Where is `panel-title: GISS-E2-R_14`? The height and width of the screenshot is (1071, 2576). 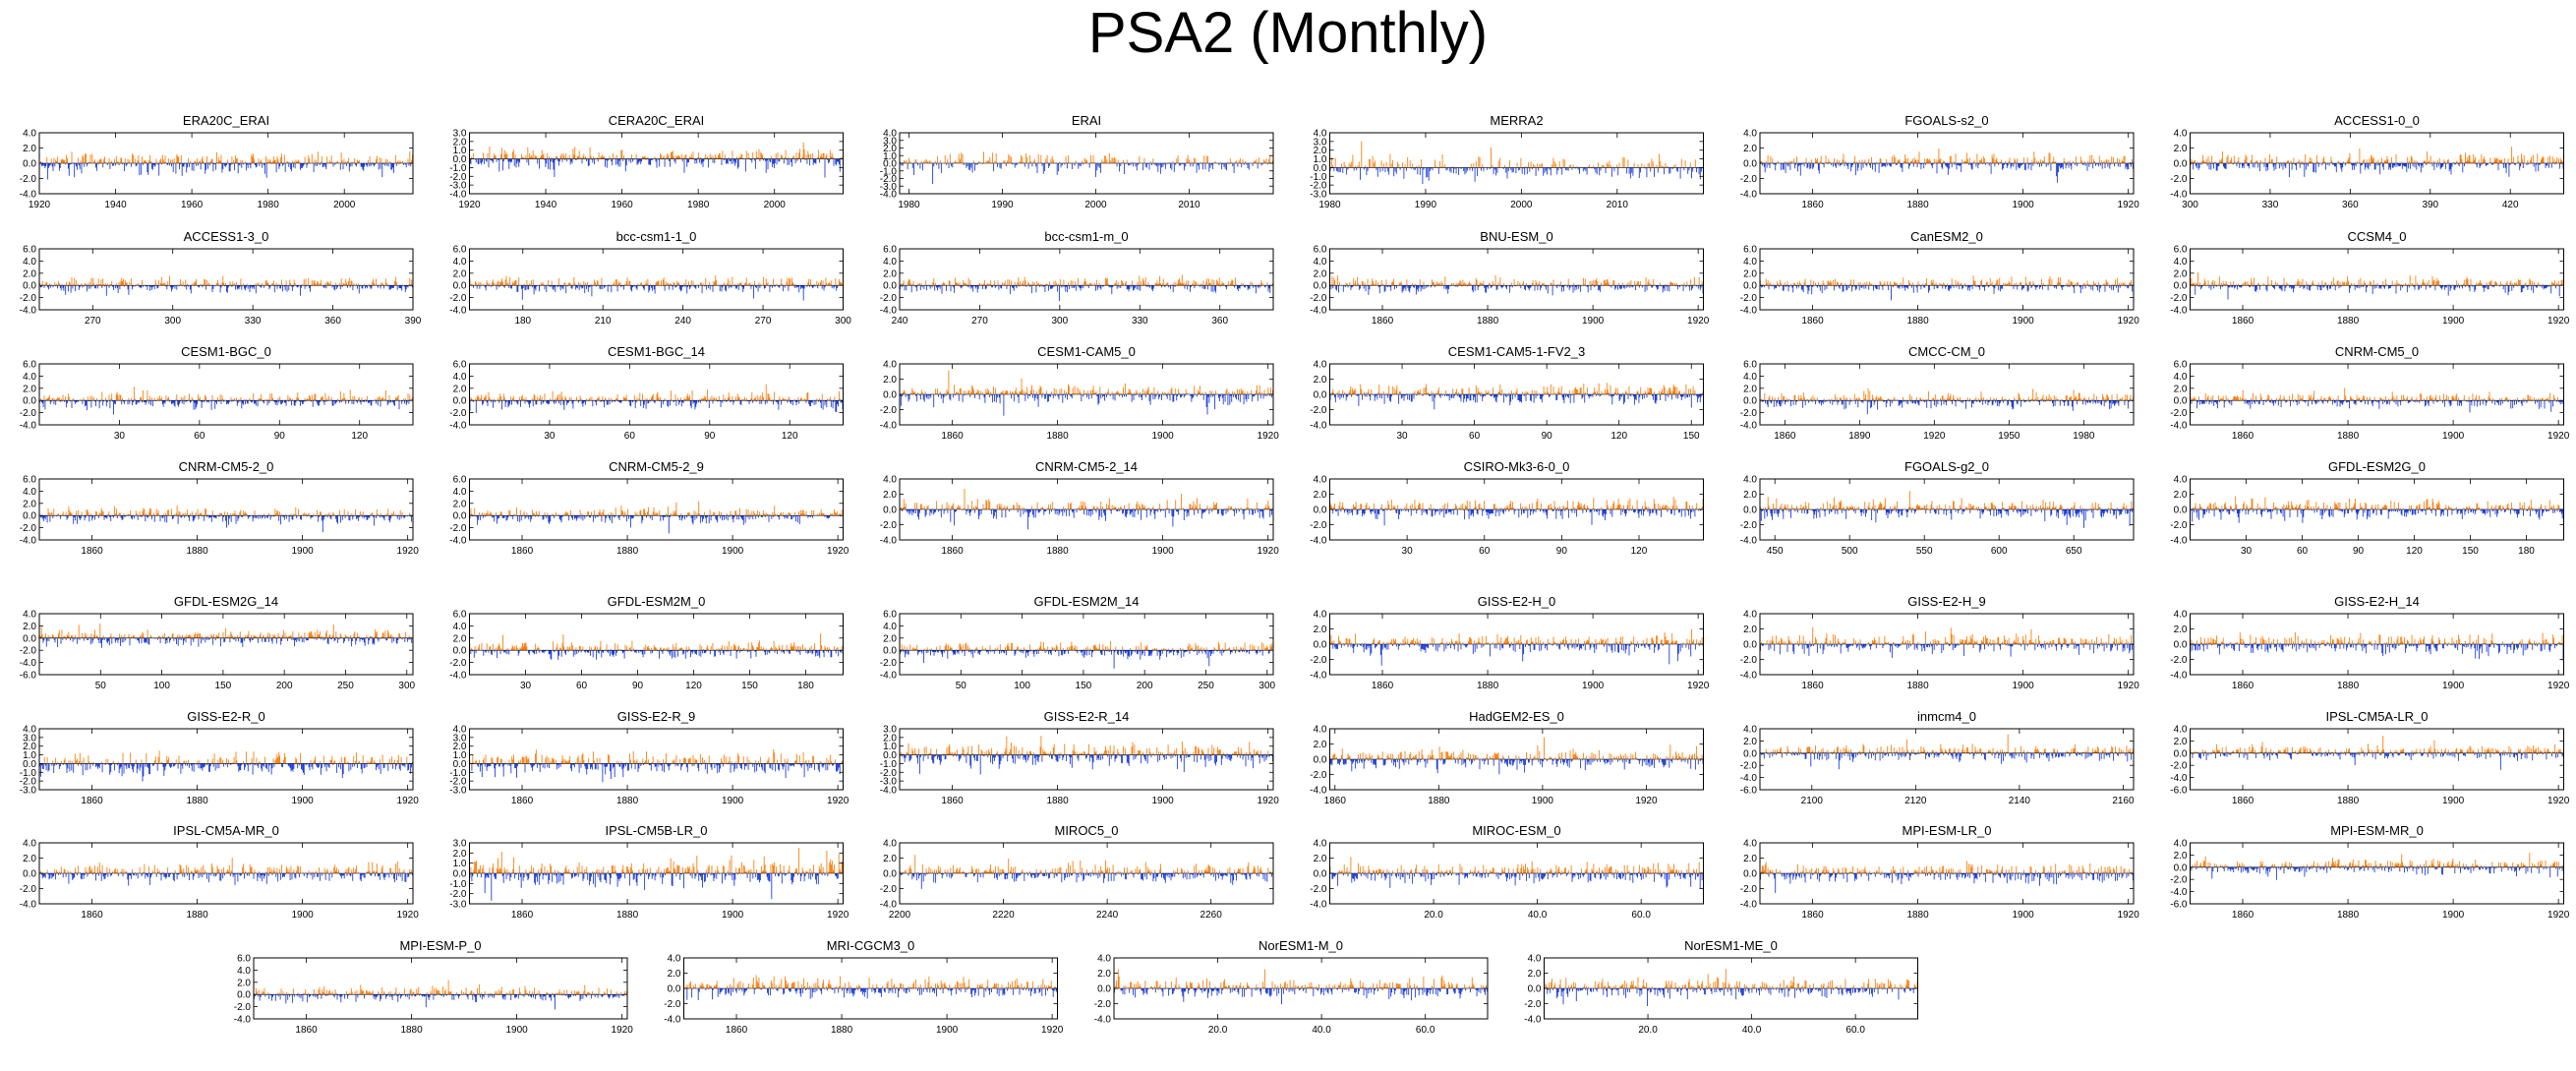 panel-title: GISS-E2-R_14 is located at coordinates (1087, 716).